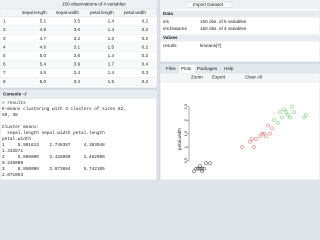  I want to click on table-cell: 1.3, so click(111, 38).